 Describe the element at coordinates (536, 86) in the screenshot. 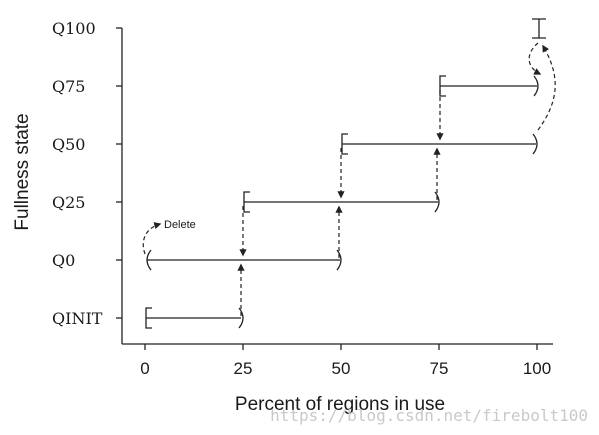

I see `segment-q75-end-paren` at that location.